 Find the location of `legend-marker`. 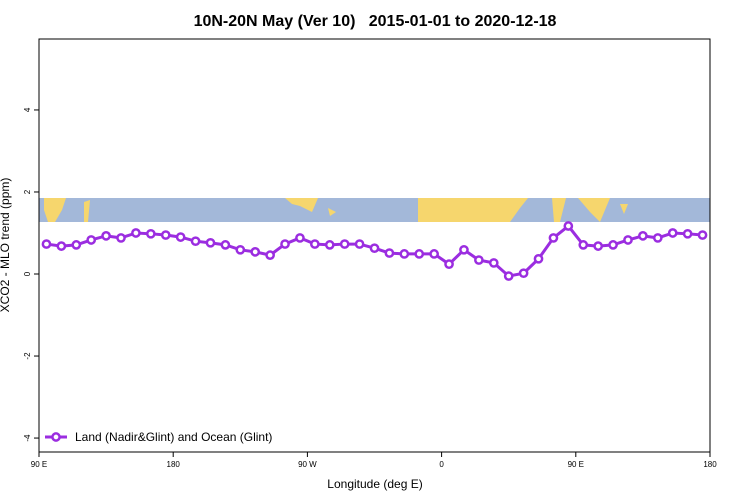

legend-marker is located at coordinates (56, 437).